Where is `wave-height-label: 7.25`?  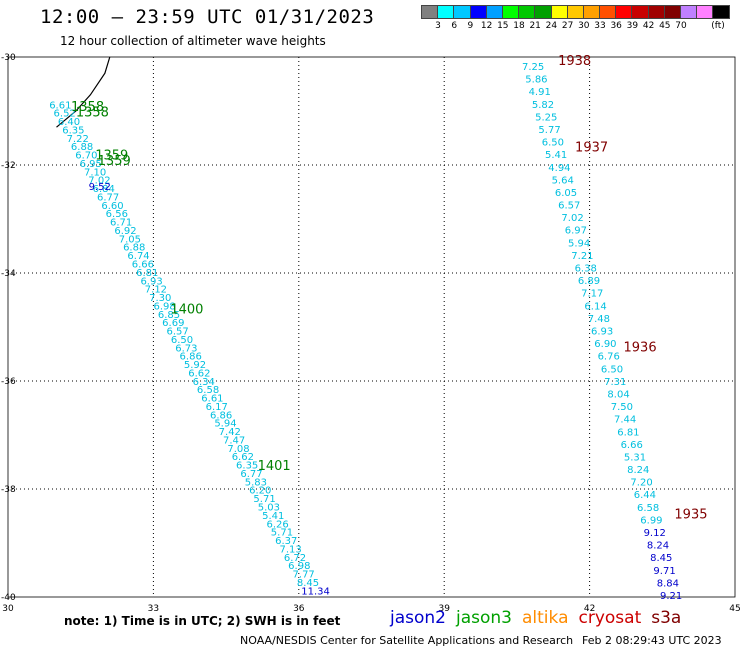 wave-height-label: 7.25 is located at coordinates (533, 67).